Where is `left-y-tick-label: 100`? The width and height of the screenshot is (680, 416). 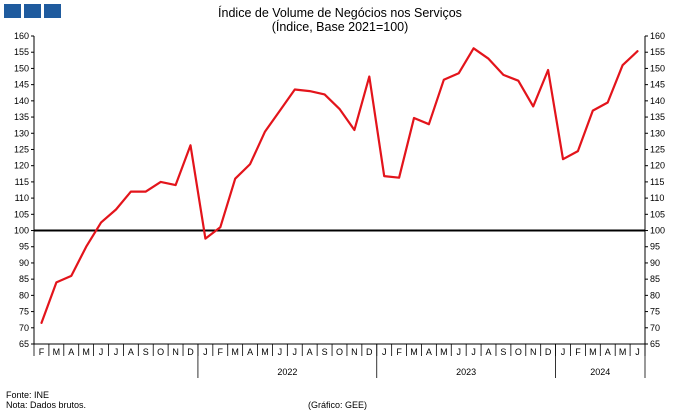
left-y-tick-label: 100 is located at coordinates (21, 231).